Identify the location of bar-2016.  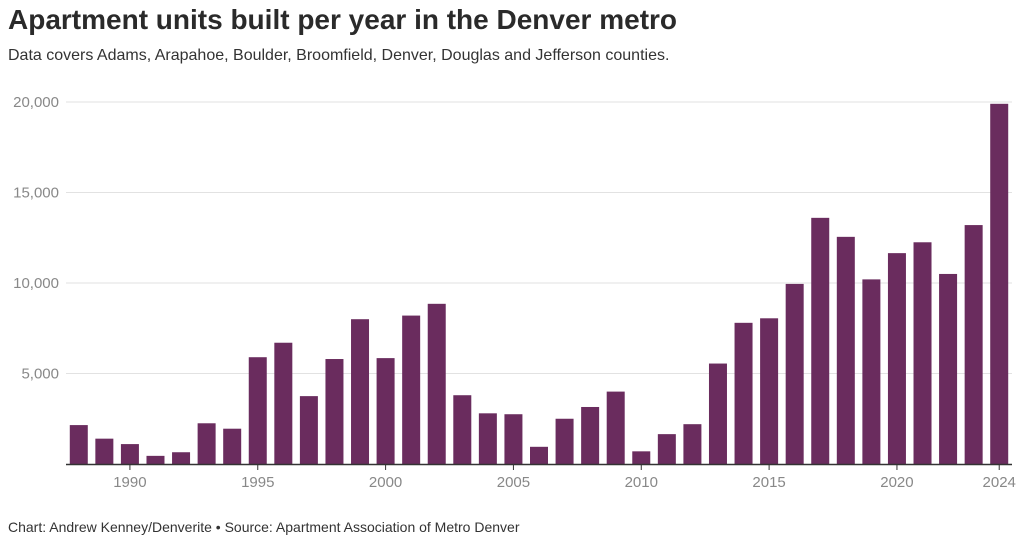
(794, 373).